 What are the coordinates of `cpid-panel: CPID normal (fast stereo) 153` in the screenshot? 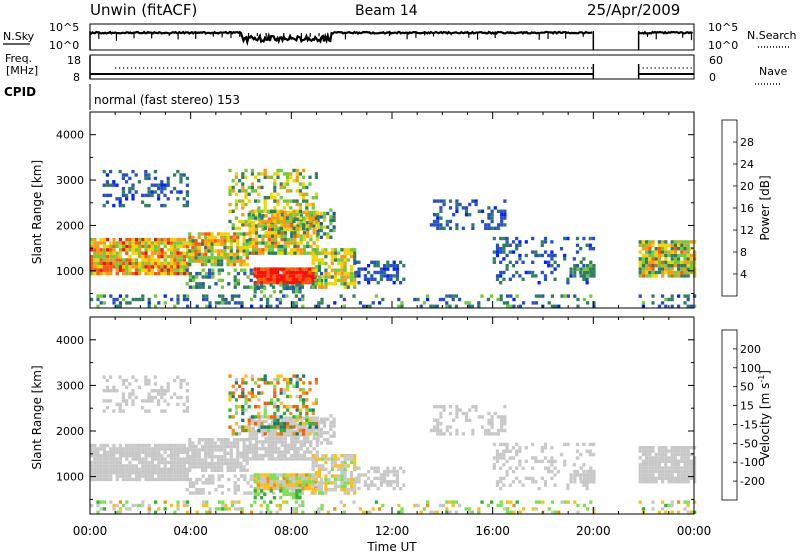 It's located at (122, 97).